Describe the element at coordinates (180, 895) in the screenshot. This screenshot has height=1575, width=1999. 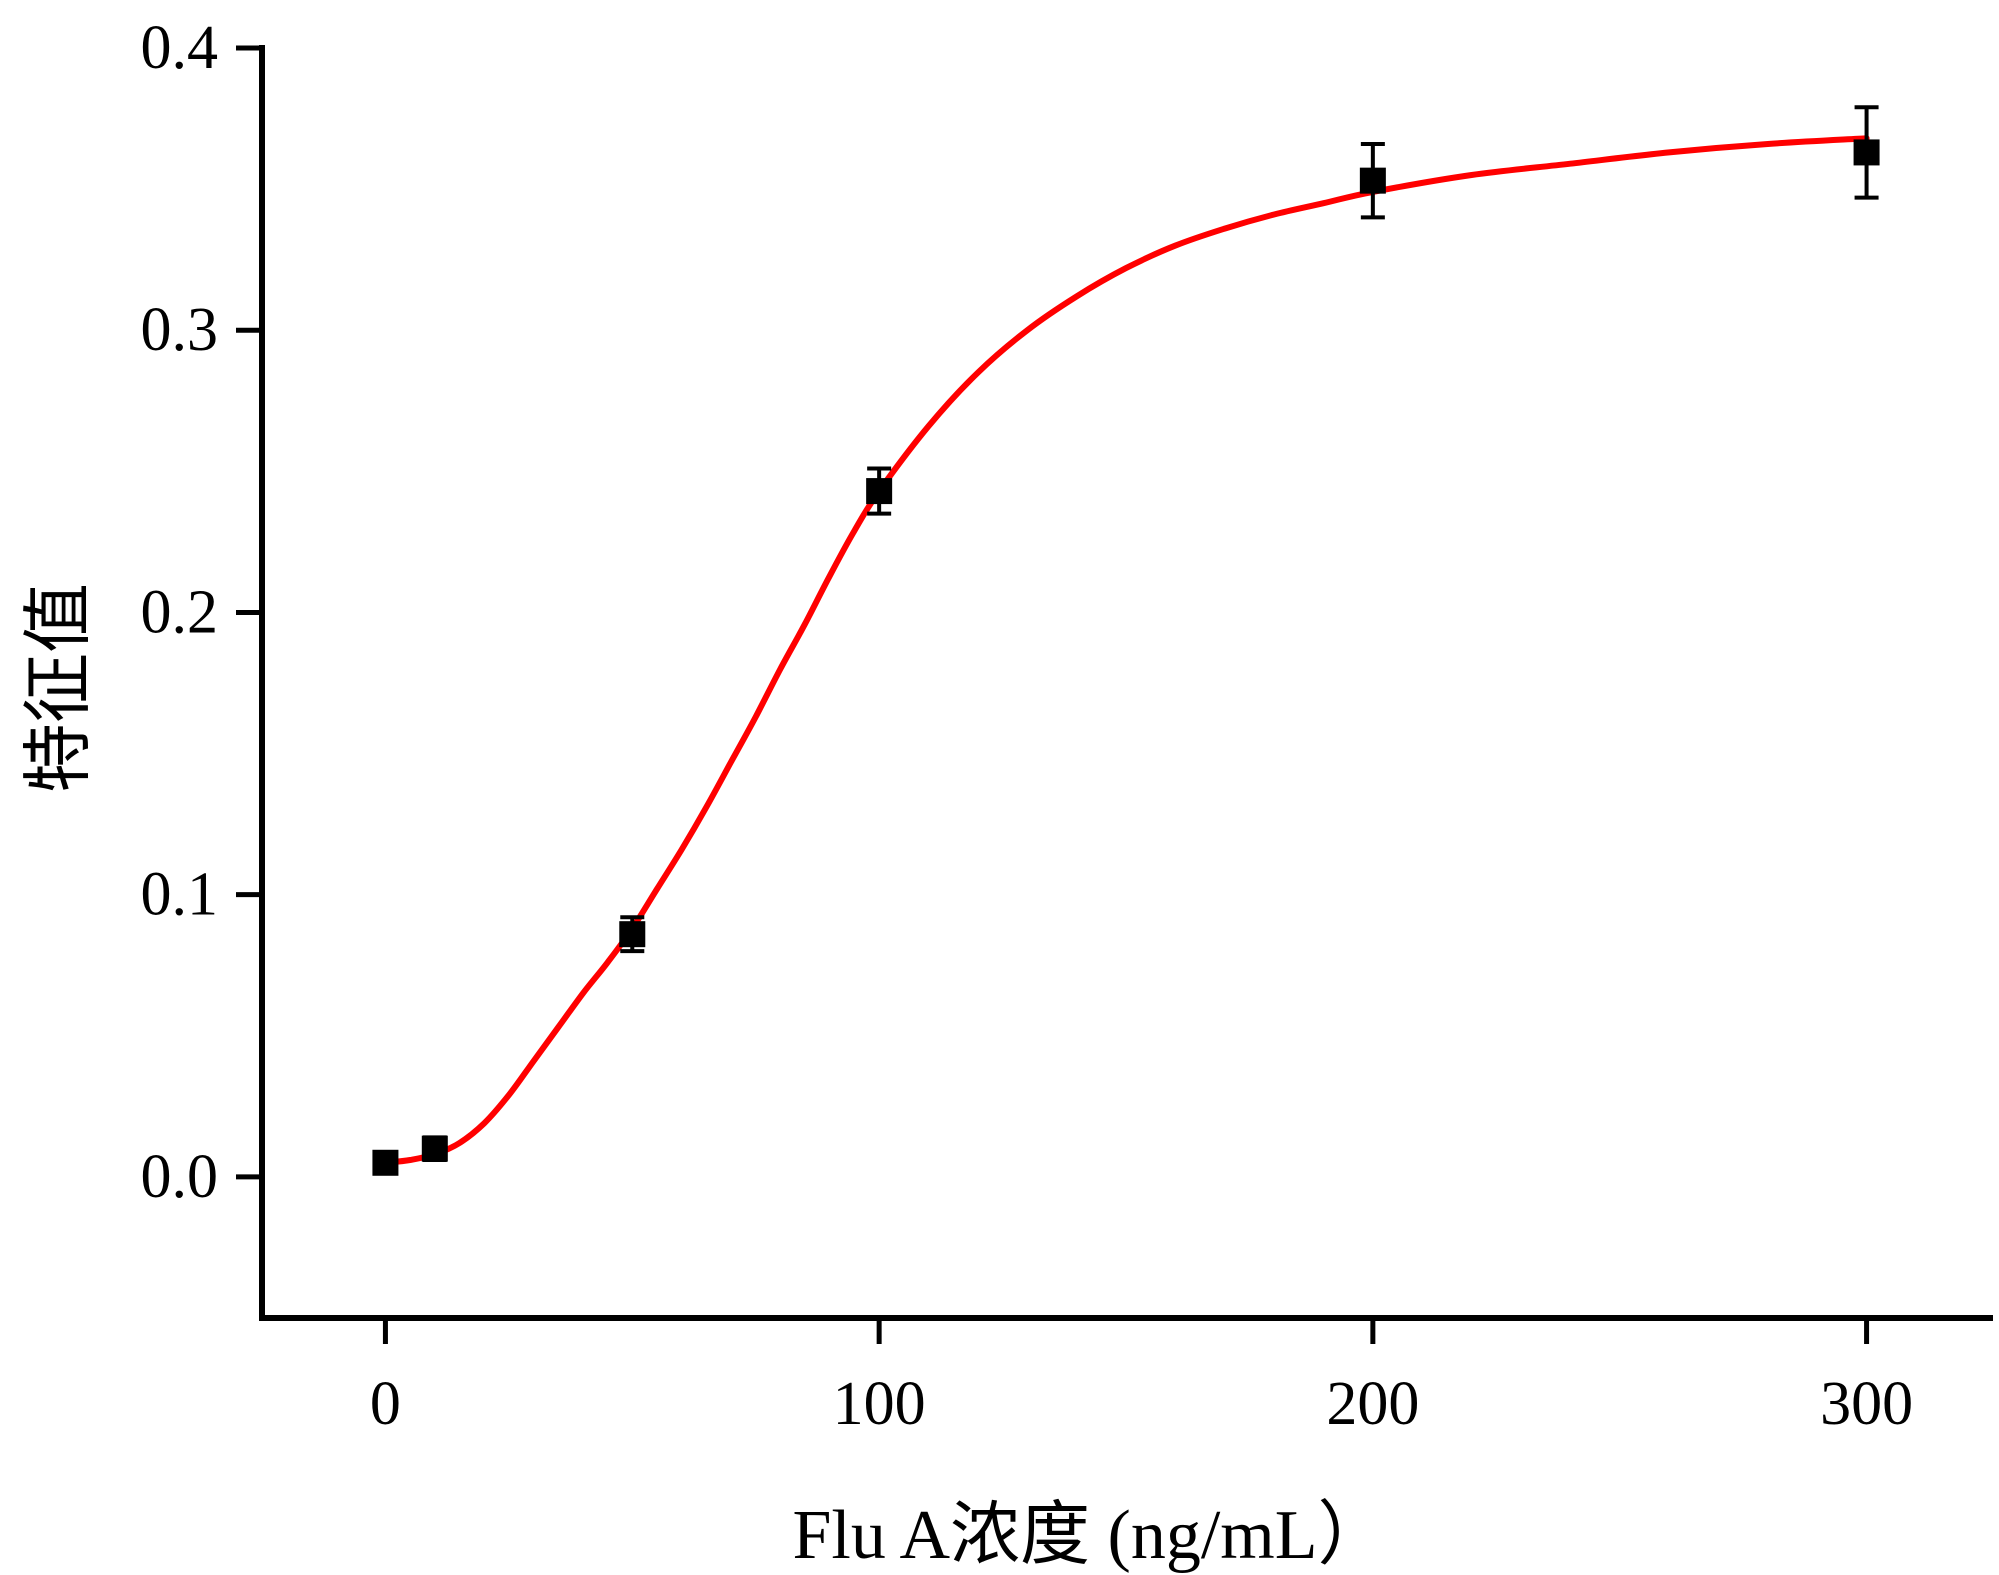
I see `y-tick-label: 0.1` at that location.